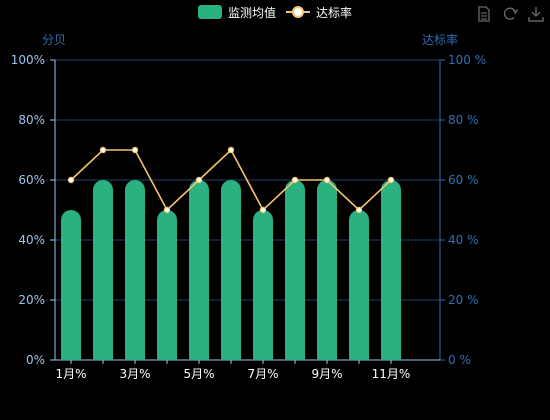 The height and width of the screenshot is (420, 550). I want to click on line-point-11月%, so click(391, 180).